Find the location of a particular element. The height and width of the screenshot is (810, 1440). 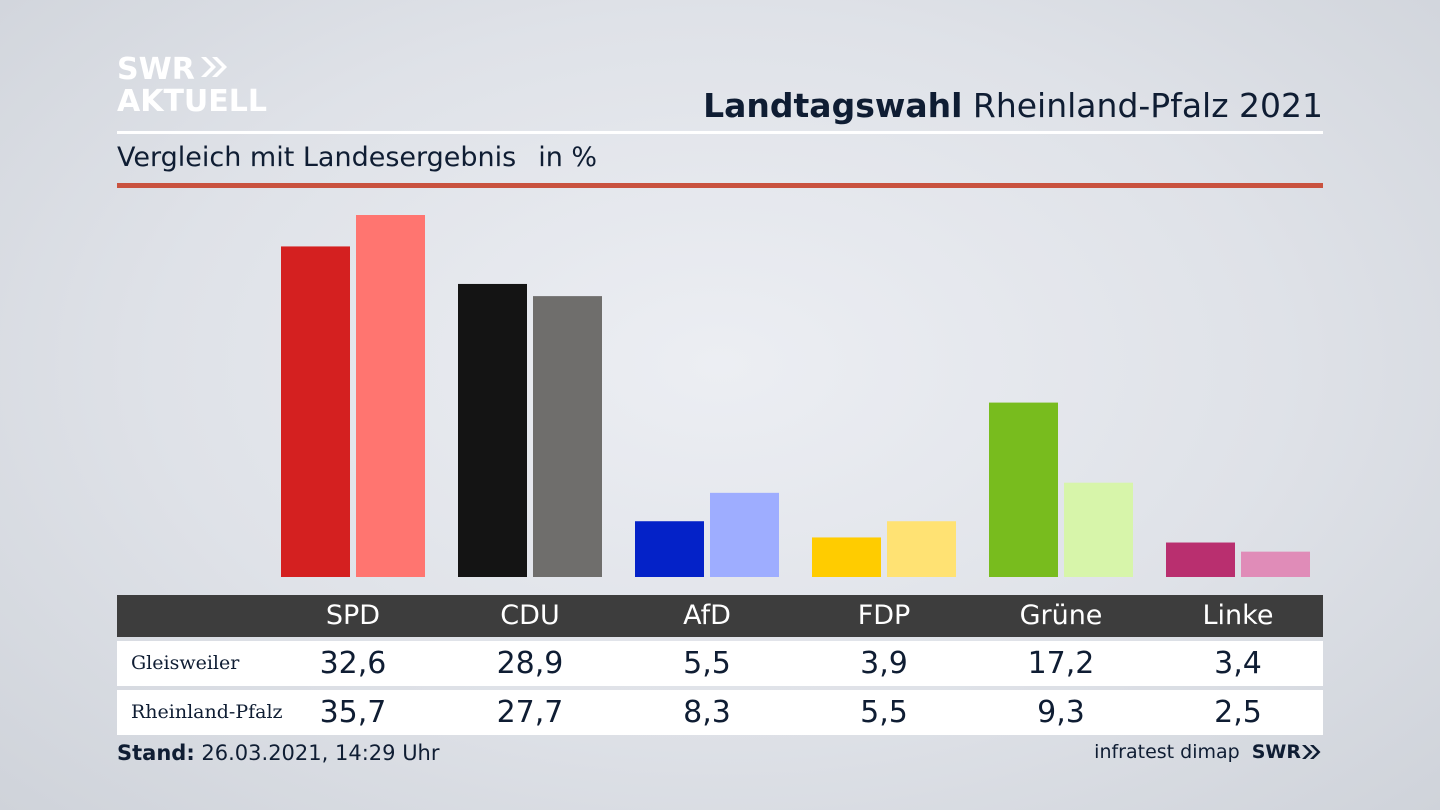

row-label: Rheinland-Pfalz is located at coordinates (207, 712).